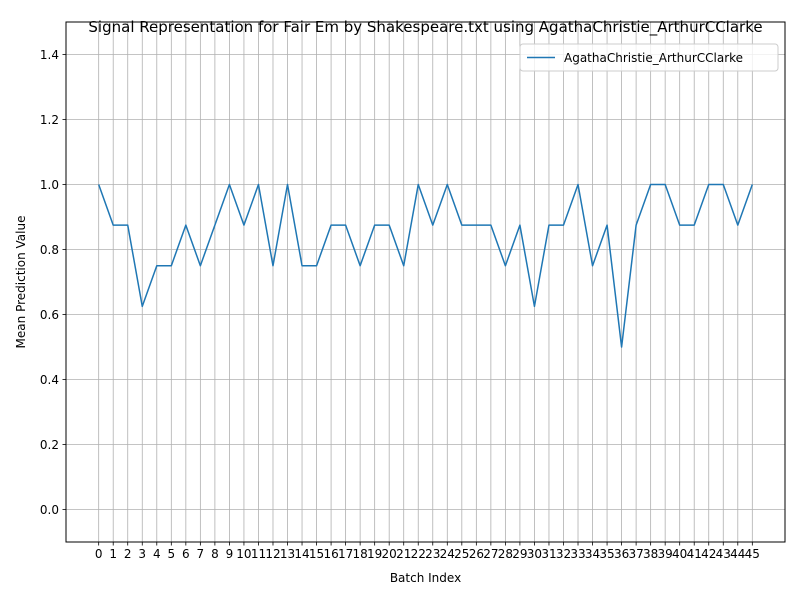 The image size is (800, 600). I want to click on x-tick-label: 32, so click(563, 554).